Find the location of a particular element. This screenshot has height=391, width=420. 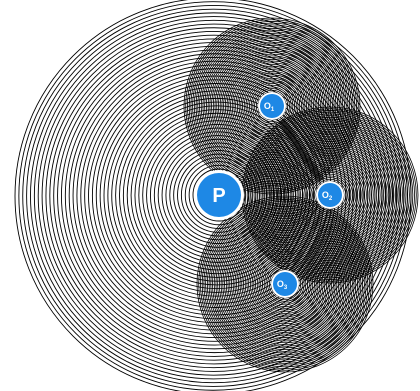

svg-text: O3 is located at coordinates (282, 285).